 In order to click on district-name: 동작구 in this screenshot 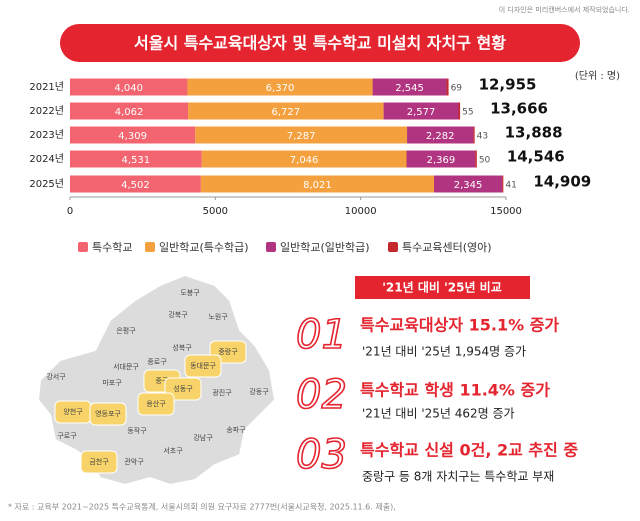, I will do `click(137, 430)`.